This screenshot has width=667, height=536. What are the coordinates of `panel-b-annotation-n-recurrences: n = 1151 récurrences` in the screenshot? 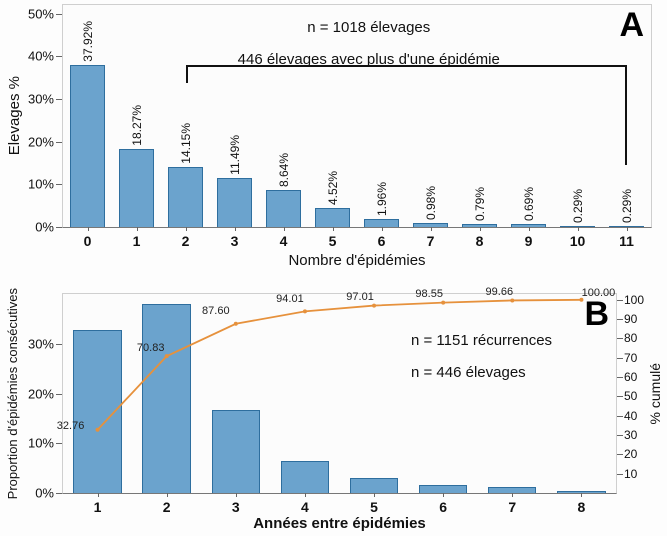 It's located at (482, 340).